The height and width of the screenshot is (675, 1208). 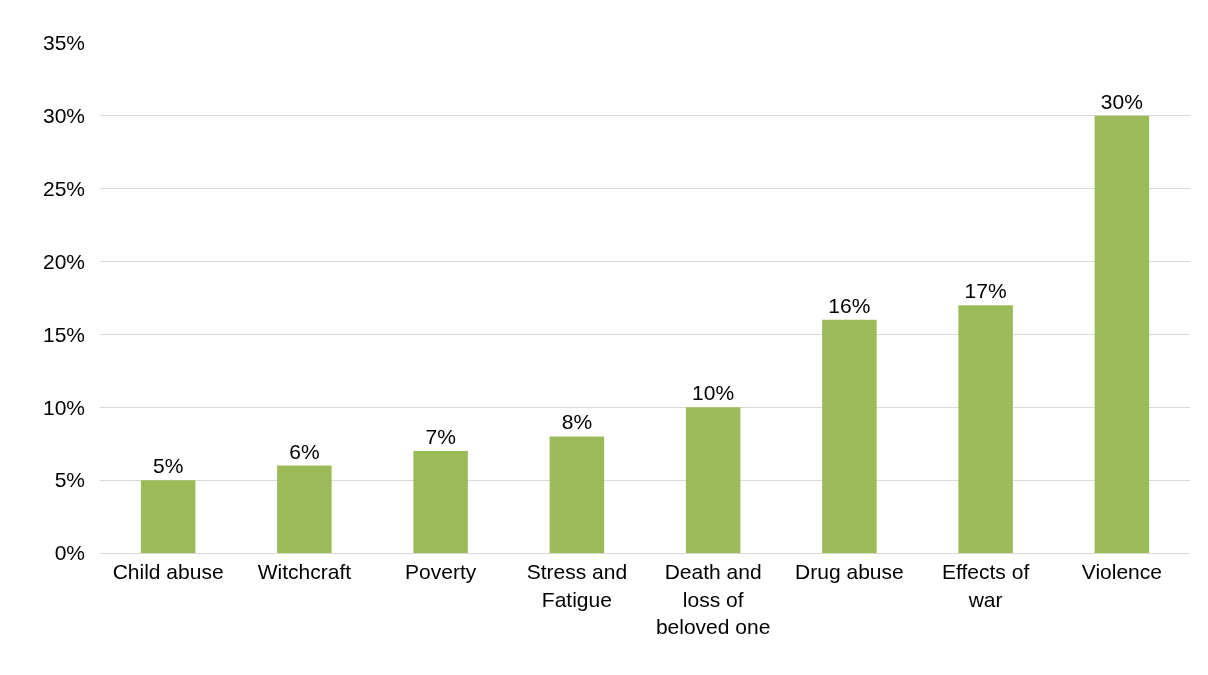 I want to click on data-label: 17%, so click(x=985, y=291).